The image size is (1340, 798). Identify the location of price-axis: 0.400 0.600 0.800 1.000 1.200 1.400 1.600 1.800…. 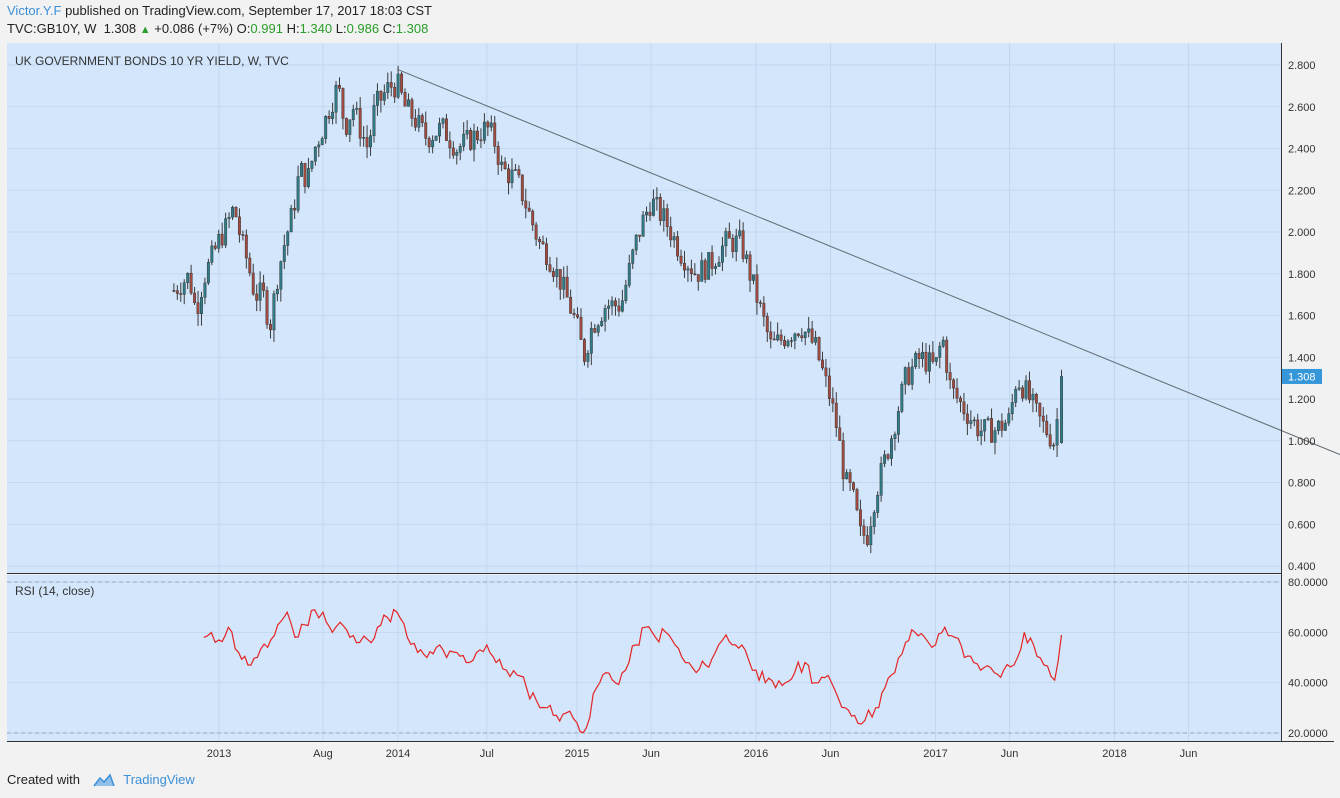
(1302, 316).